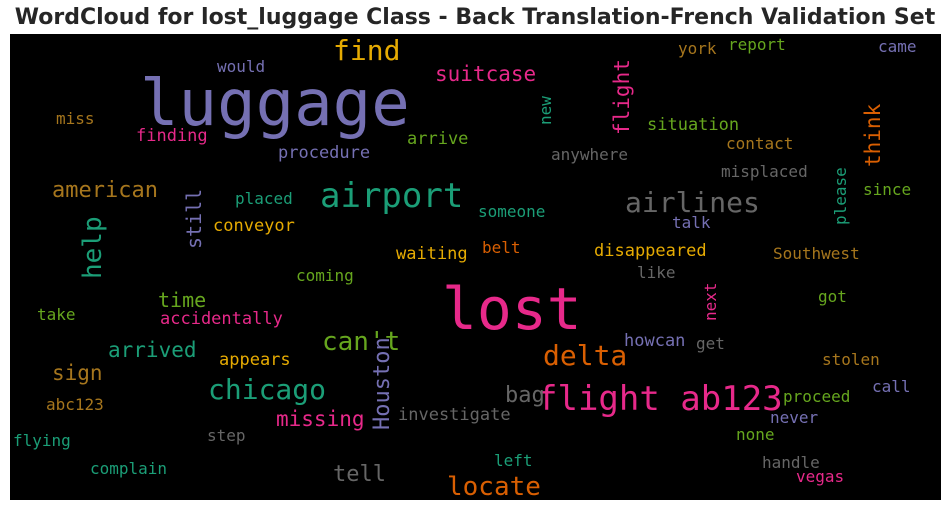 This screenshot has width=950, height=511. Describe the element at coordinates (757, 44) in the screenshot. I see `word-report: report` at that location.